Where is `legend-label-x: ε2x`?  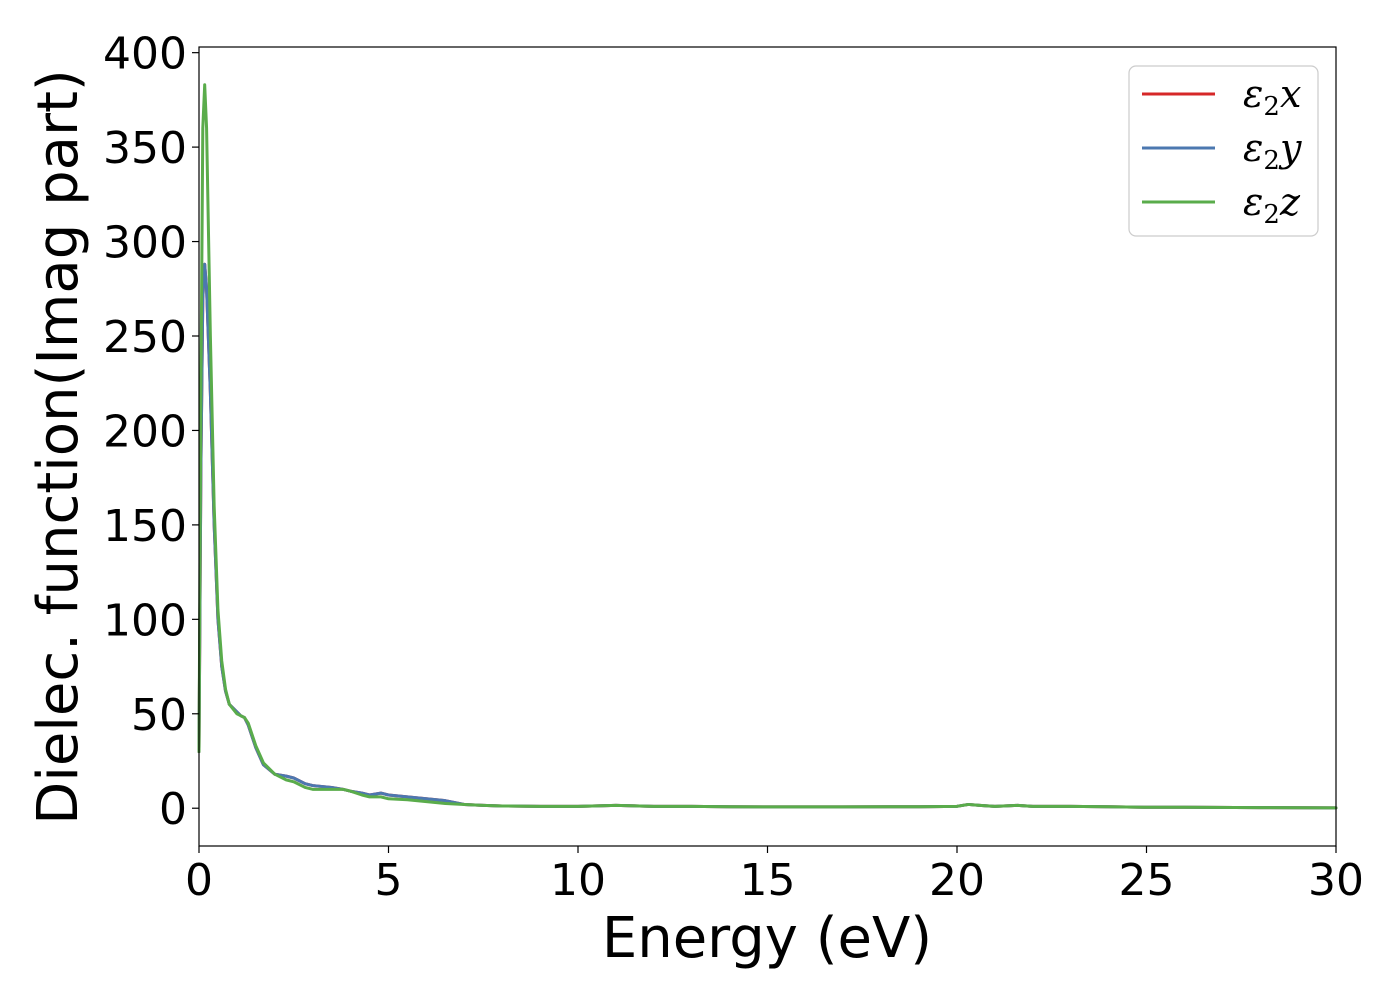 legend-label-x: ε2x is located at coordinates (1272, 97).